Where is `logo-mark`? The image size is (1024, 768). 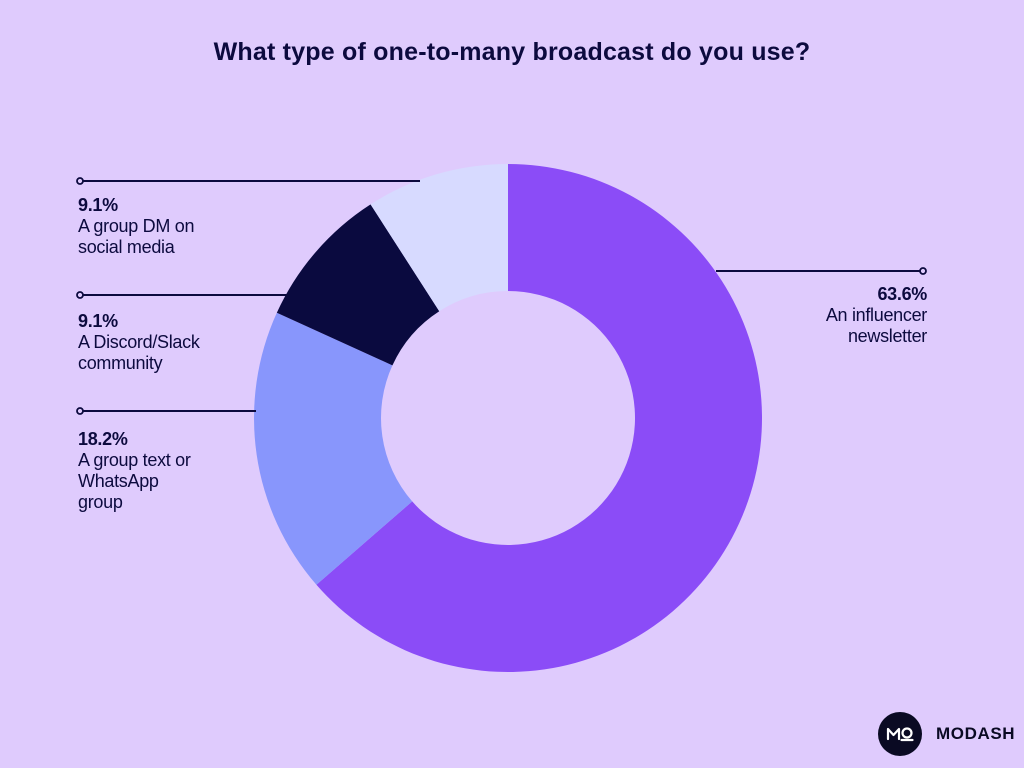
logo-mark is located at coordinates (900, 734).